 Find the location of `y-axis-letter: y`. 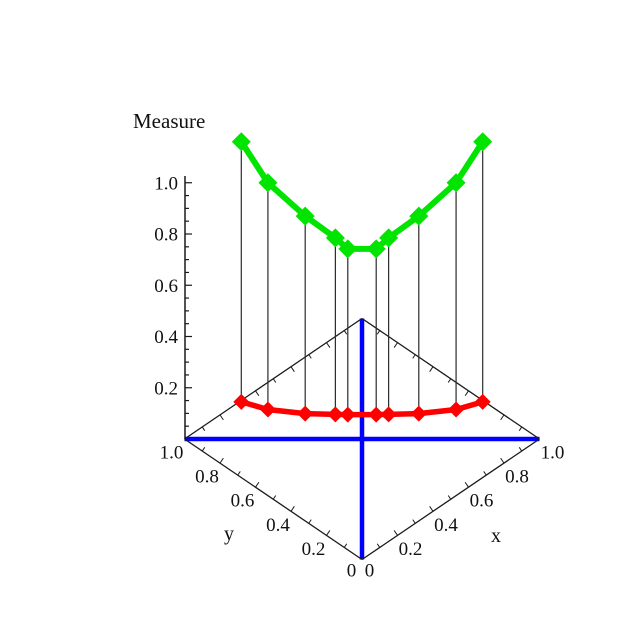

y-axis-letter: y is located at coordinates (229, 534).